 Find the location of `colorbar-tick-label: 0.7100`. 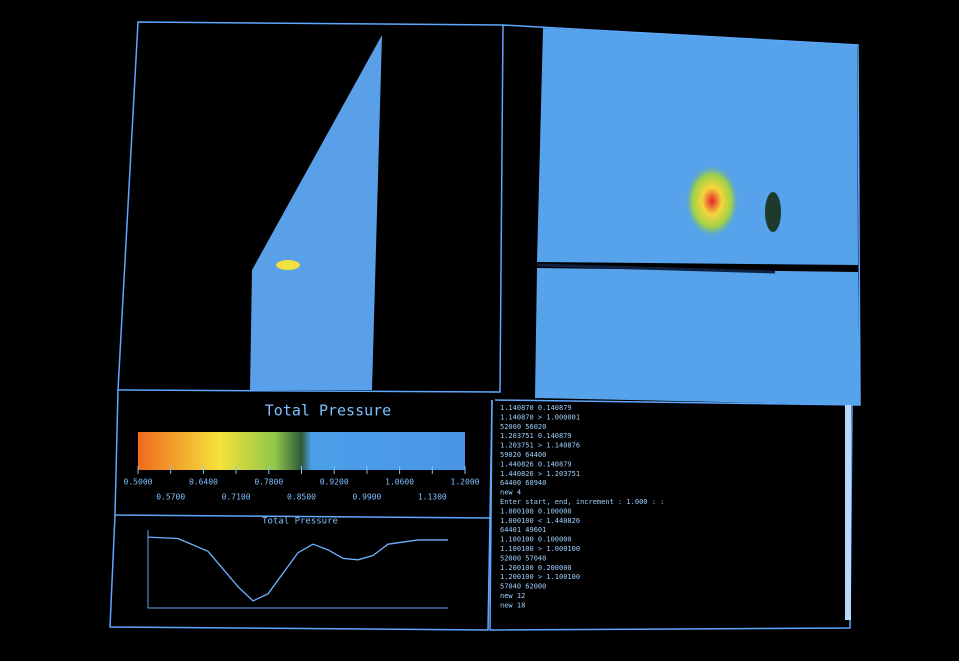

colorbar-tick-label: 0.7100 is located at coordinates (236, 497).